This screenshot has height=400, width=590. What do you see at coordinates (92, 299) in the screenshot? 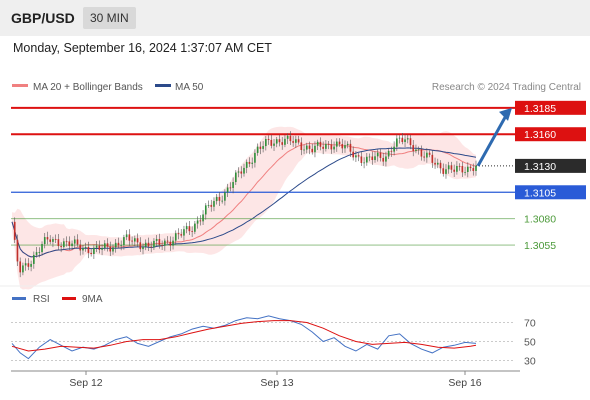
I see `rsi-ma-legend-label: 9MA` at bounding box center [92, 299].